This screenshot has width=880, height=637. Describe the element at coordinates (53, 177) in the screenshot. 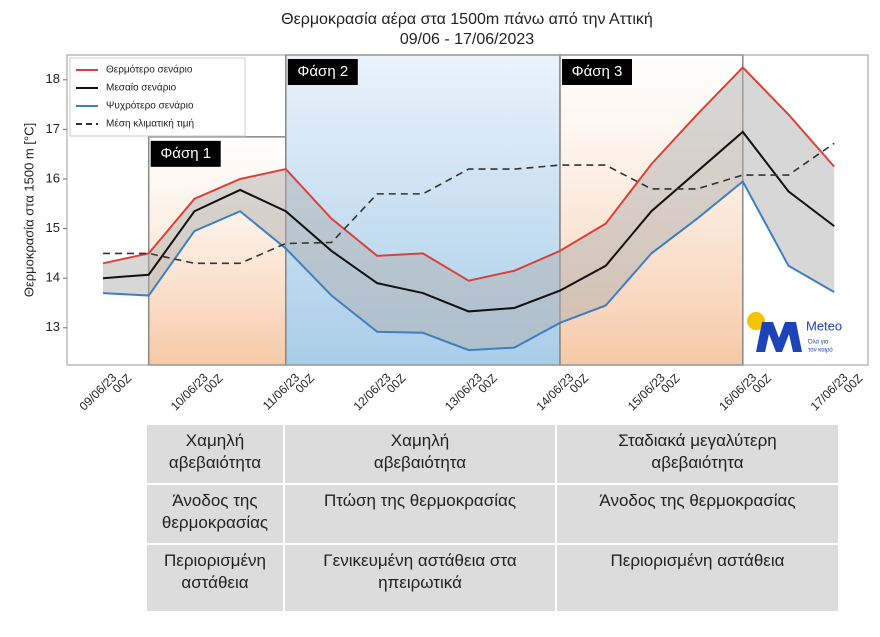

I see `y-tick-label: 16` at that location.